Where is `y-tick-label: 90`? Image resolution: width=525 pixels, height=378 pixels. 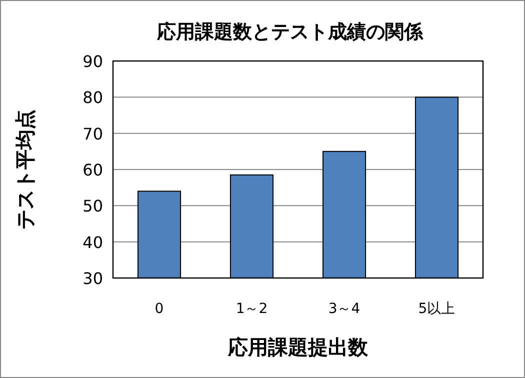
y-tick-label: 90 is located at coordinates (92, 61).